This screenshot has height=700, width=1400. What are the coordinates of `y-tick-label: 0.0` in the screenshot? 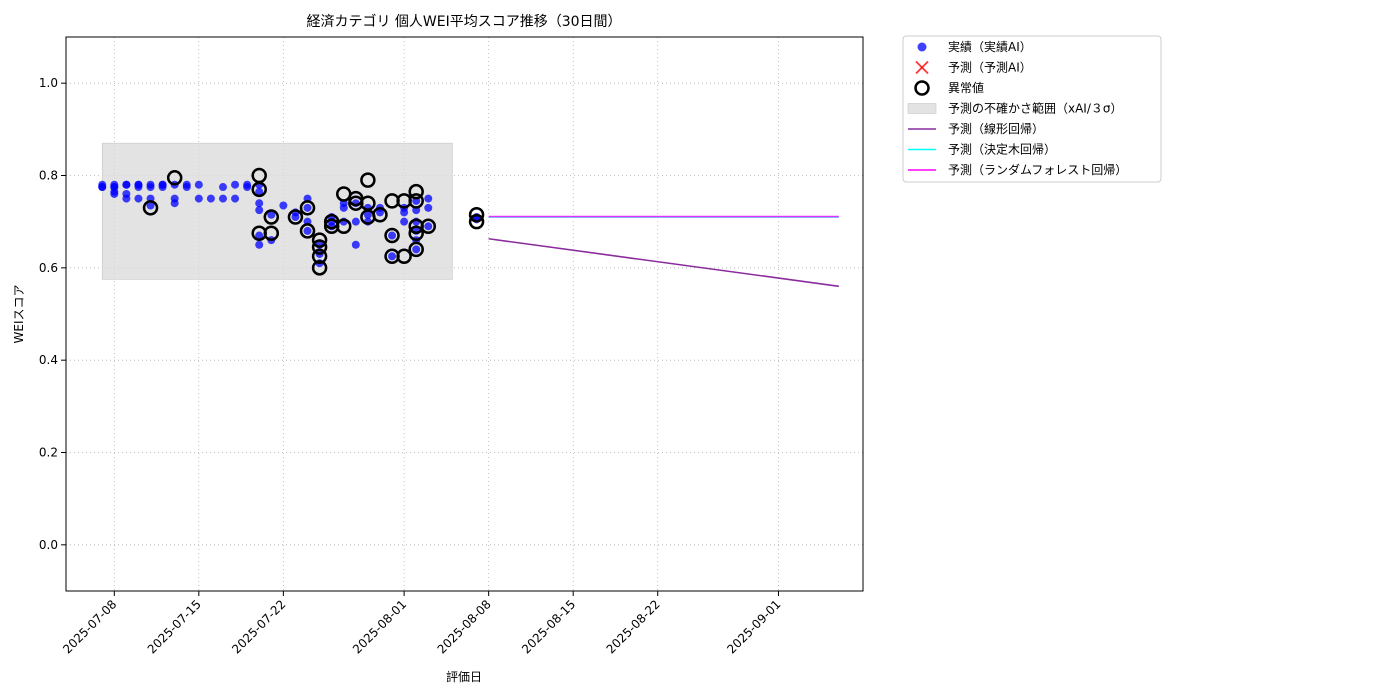 It's located at (48, 545).